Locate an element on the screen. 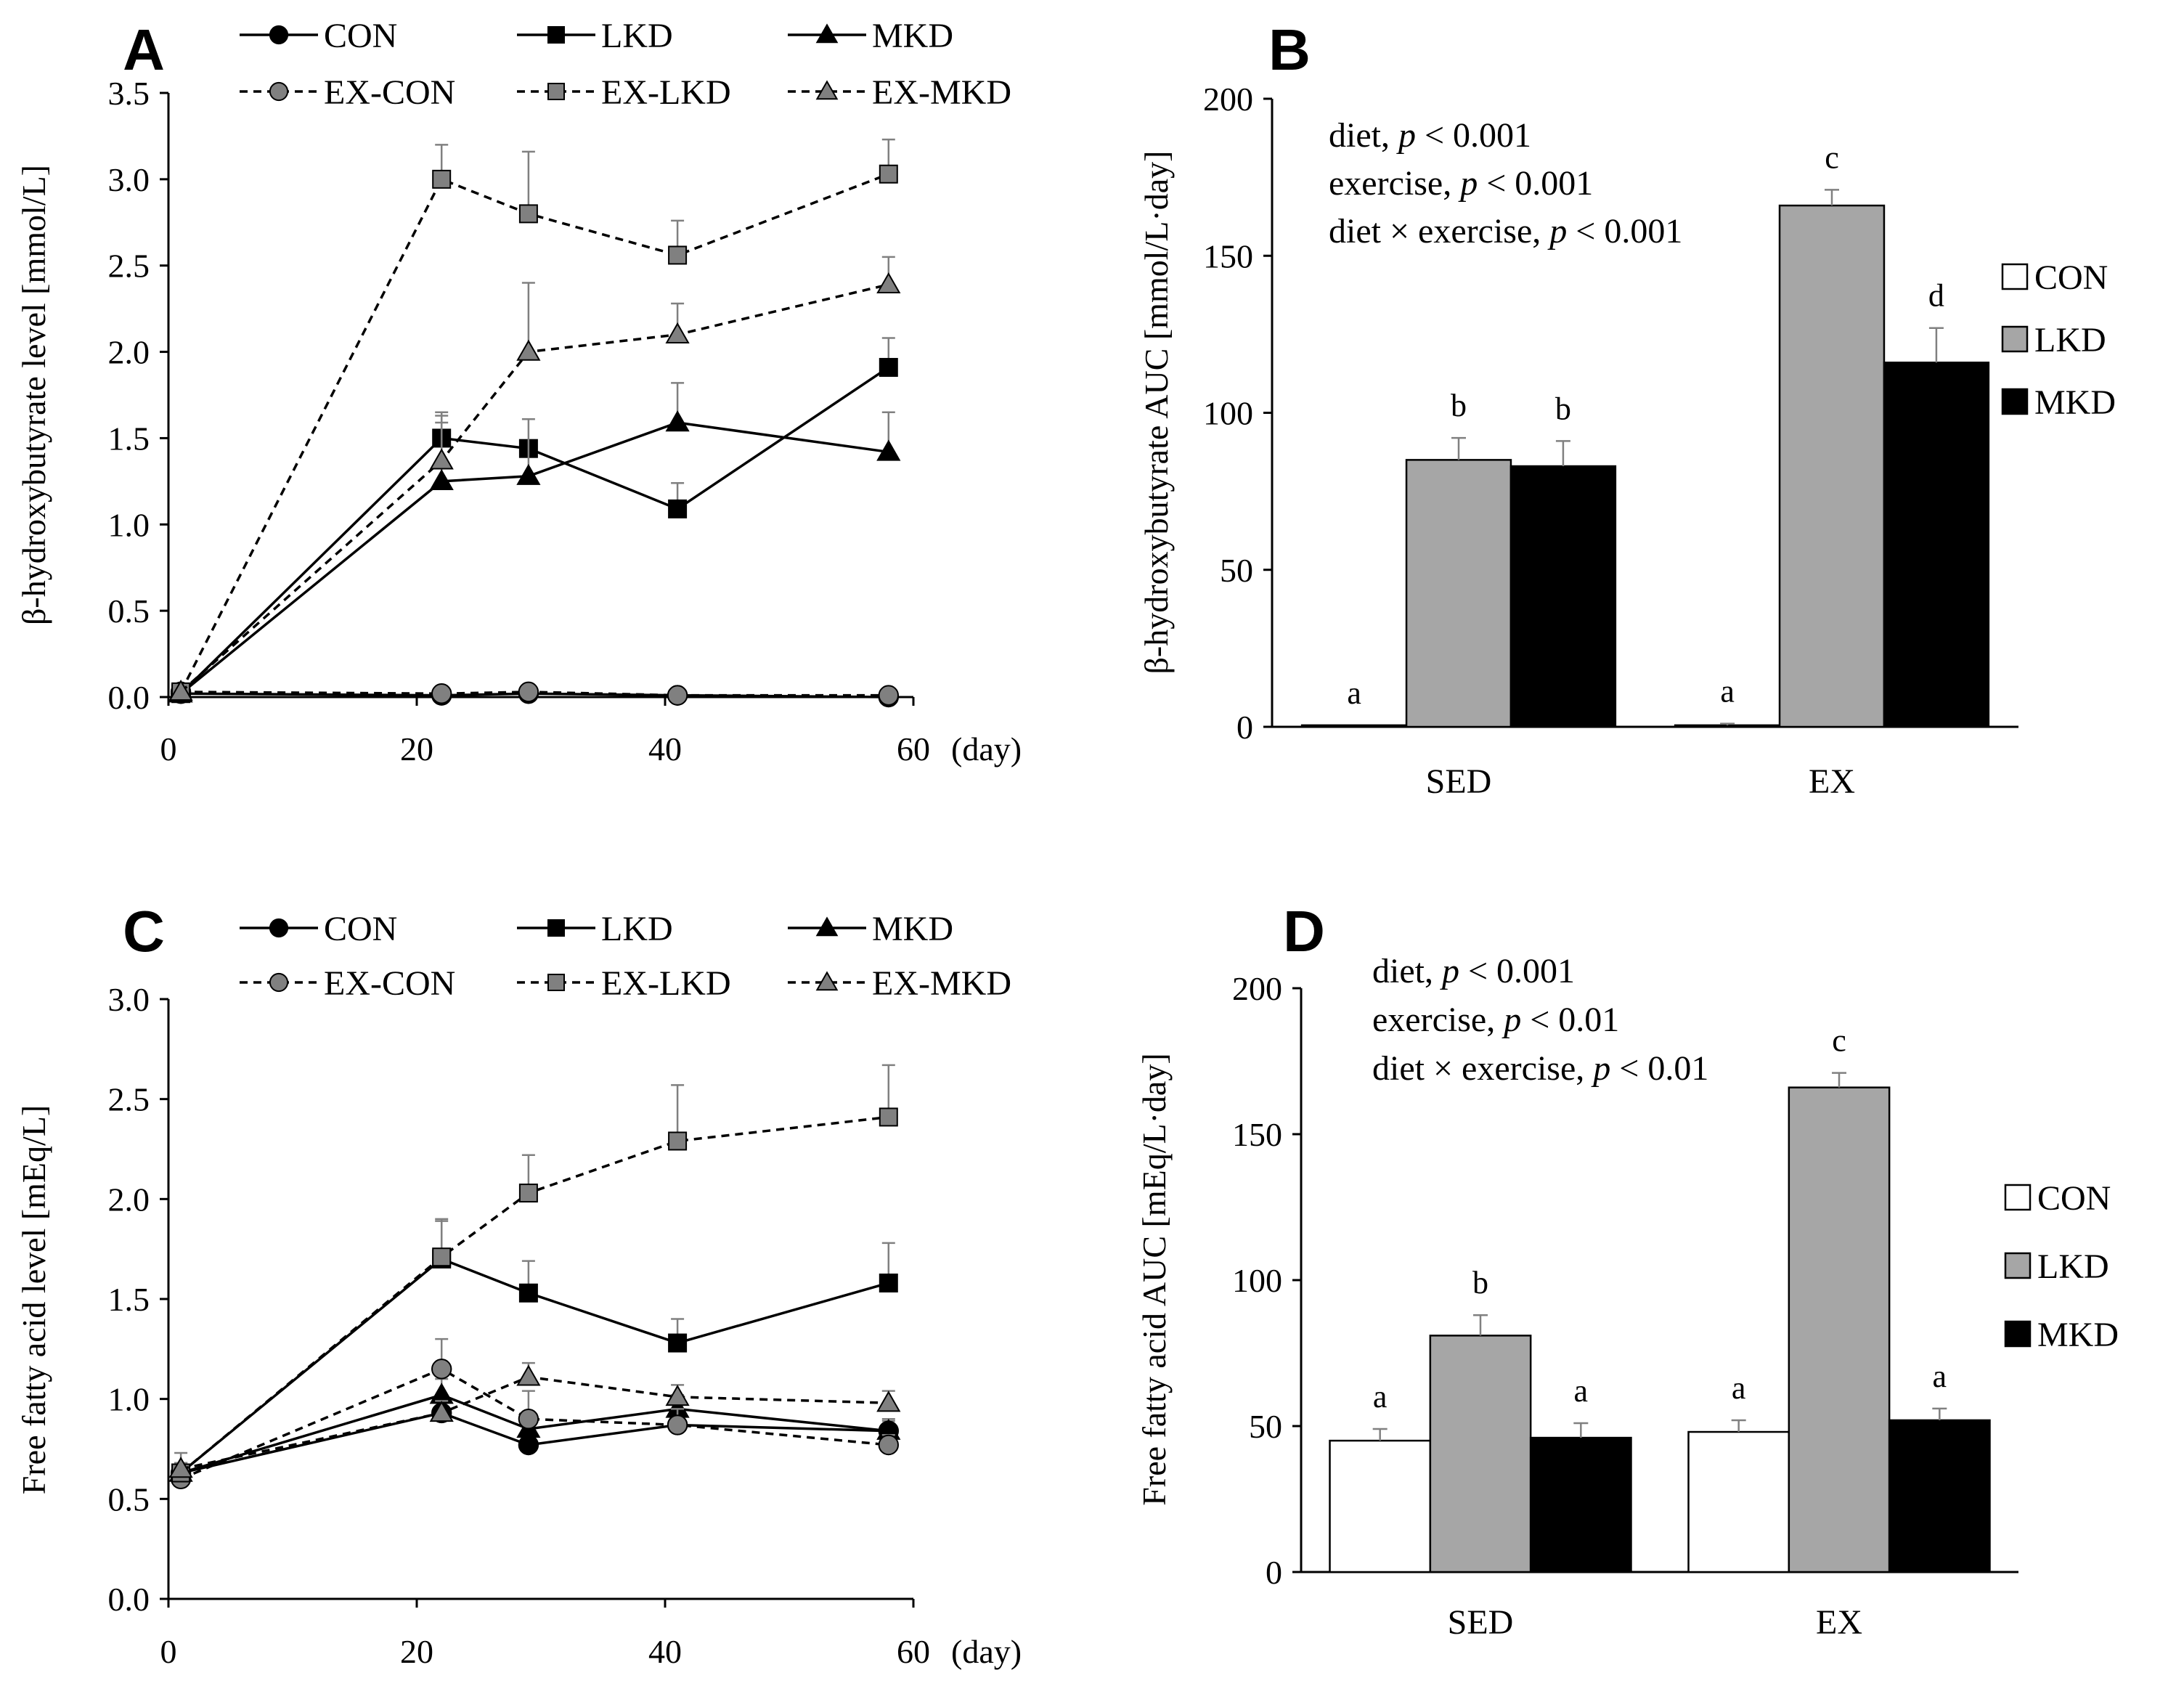 The height and width of the screenshot is (1694, 2184). panel-c-x-tick-label: 60 is located at coordinates (913, 1652).